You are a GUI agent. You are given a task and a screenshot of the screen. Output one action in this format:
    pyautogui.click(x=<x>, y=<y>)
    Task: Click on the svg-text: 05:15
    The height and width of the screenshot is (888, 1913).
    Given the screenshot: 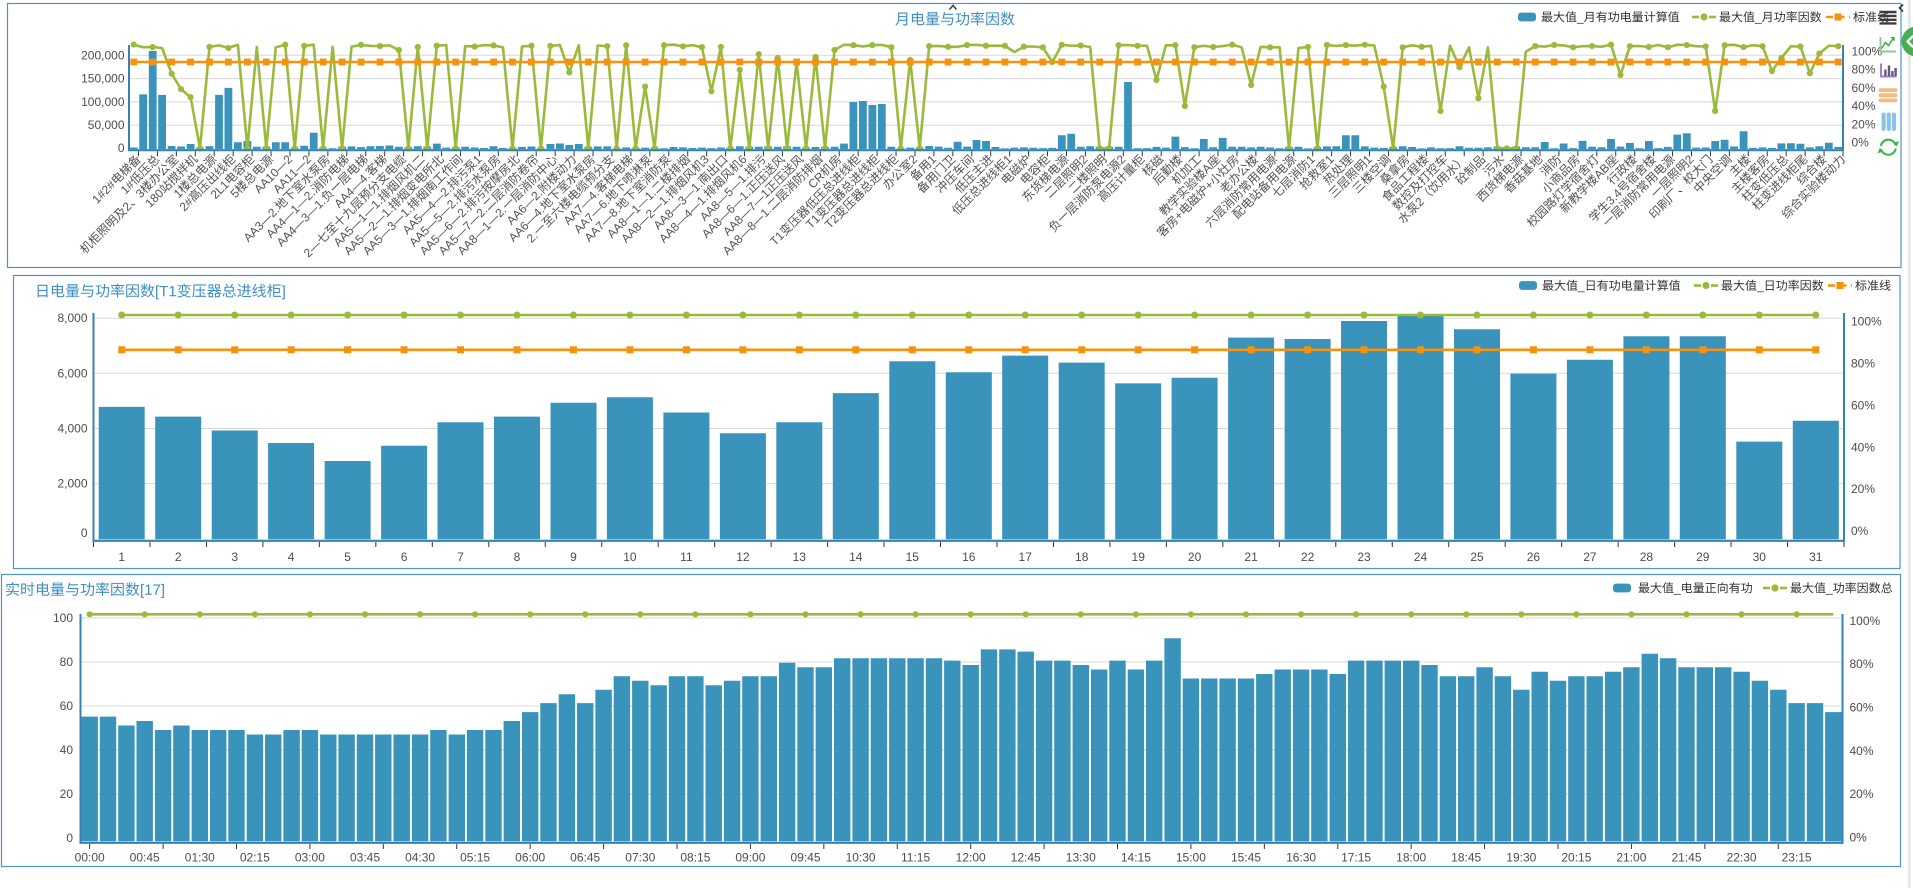 What is the action you would take?
    pyautogui.click(x=475, y=858)
    